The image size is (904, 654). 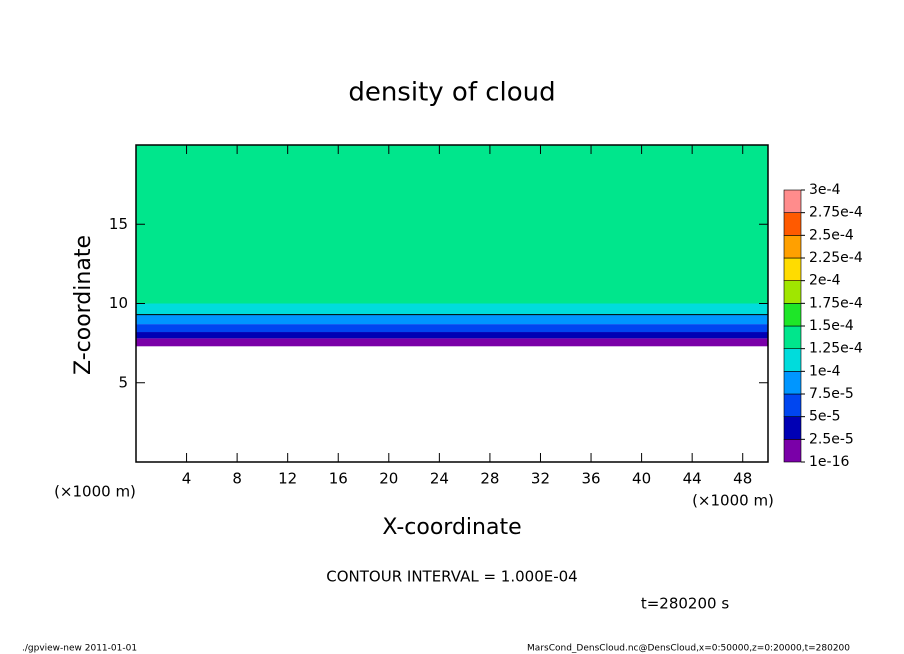 I want to click on colorbar-label: 2.75e-4, so click(x=836, y=213).